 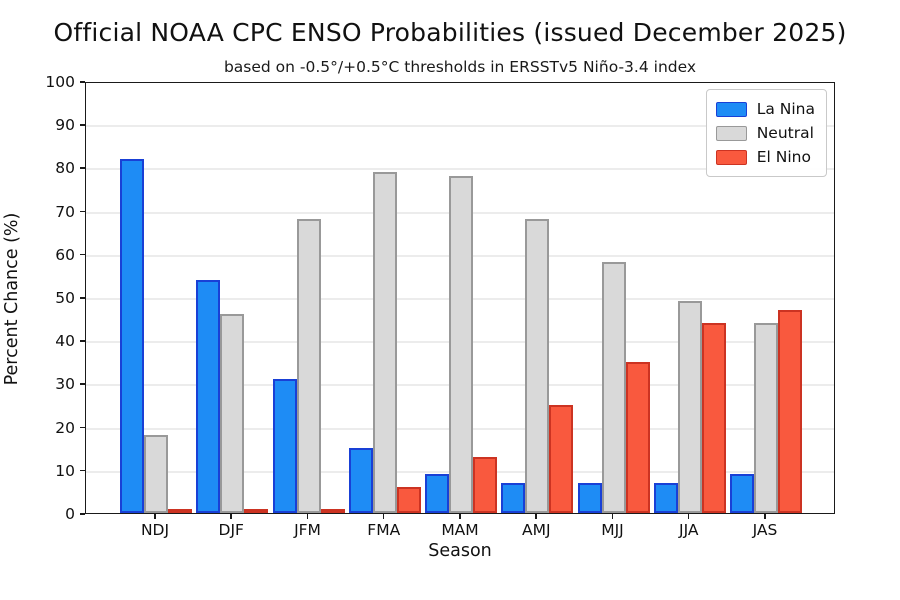 What do you see at coordinates (561, 459) in the screenshot?
I see `bar-el-nino-amj` at bounding box center [561, 459].